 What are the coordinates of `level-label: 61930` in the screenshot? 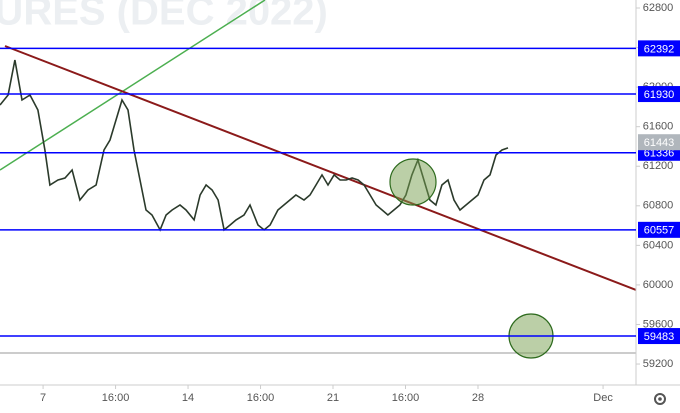 It's located at (659, 95).